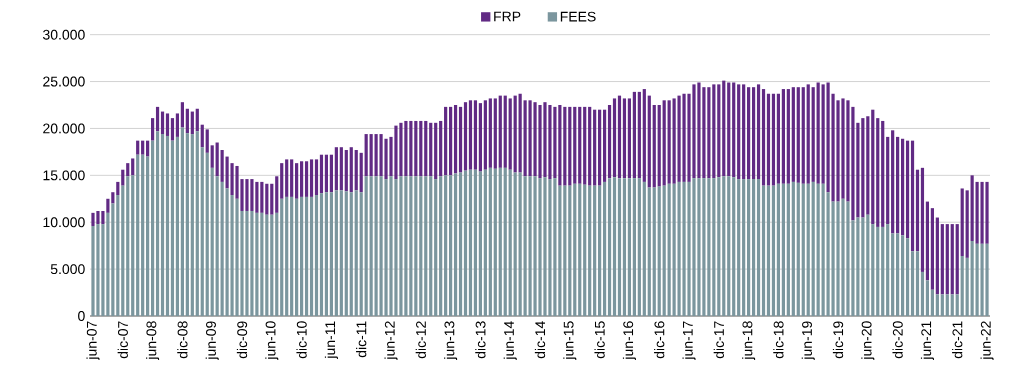  Describe the element at coordinates (510, 340) in the screenshot. I see `x-tick-label: jun-14` at that location.